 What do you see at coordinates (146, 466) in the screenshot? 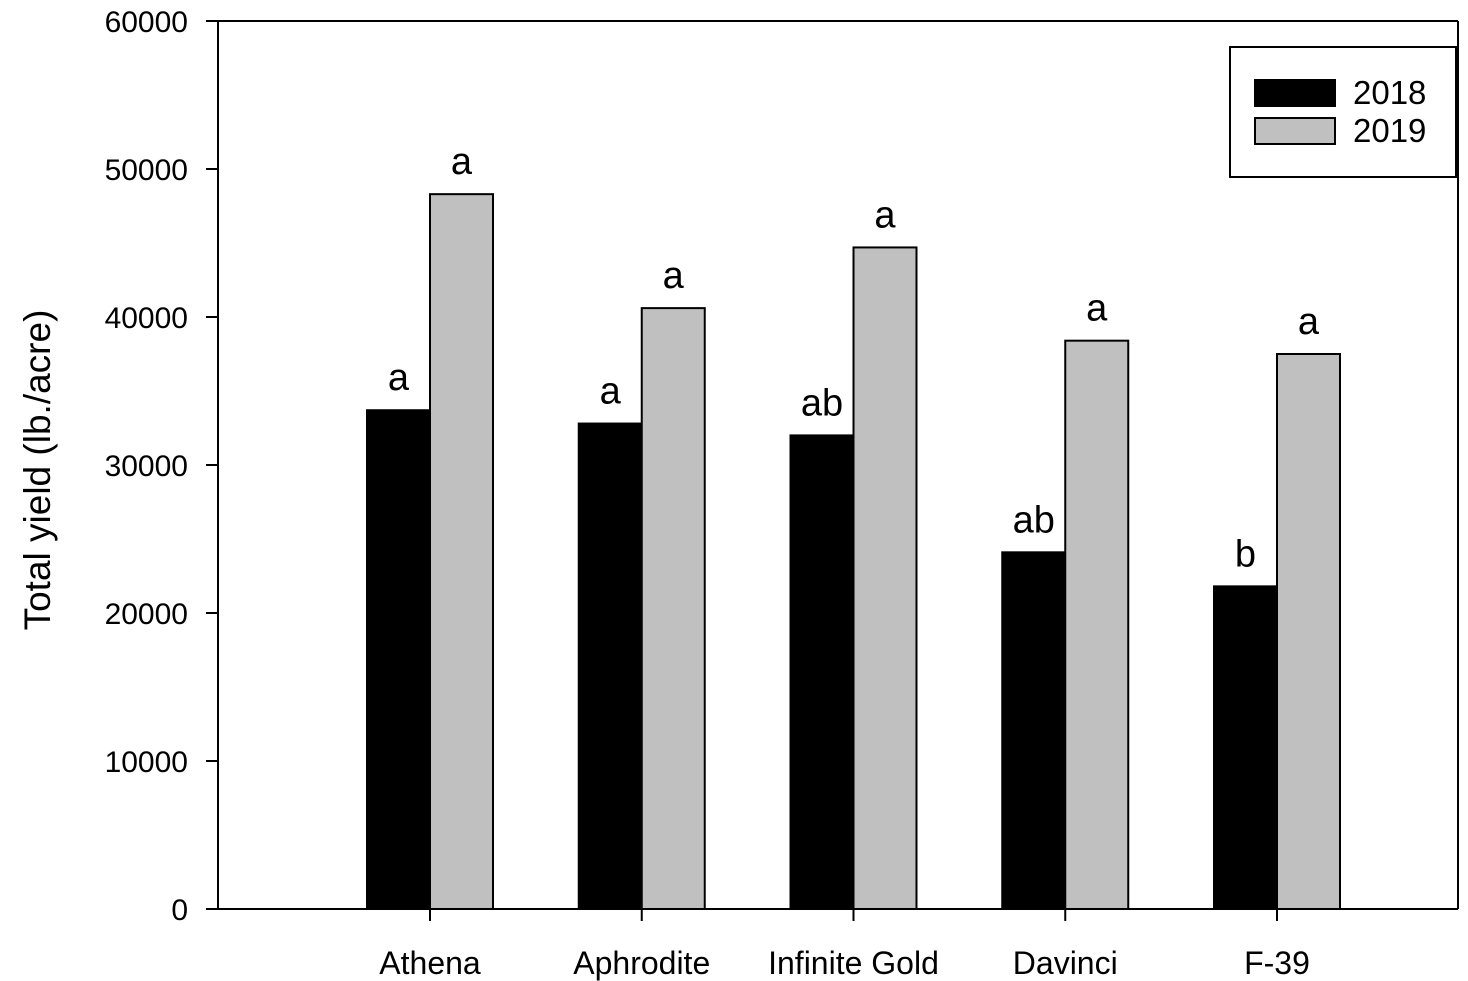
I see `y-tick-label: 30000` at bounding box center [146, 466].